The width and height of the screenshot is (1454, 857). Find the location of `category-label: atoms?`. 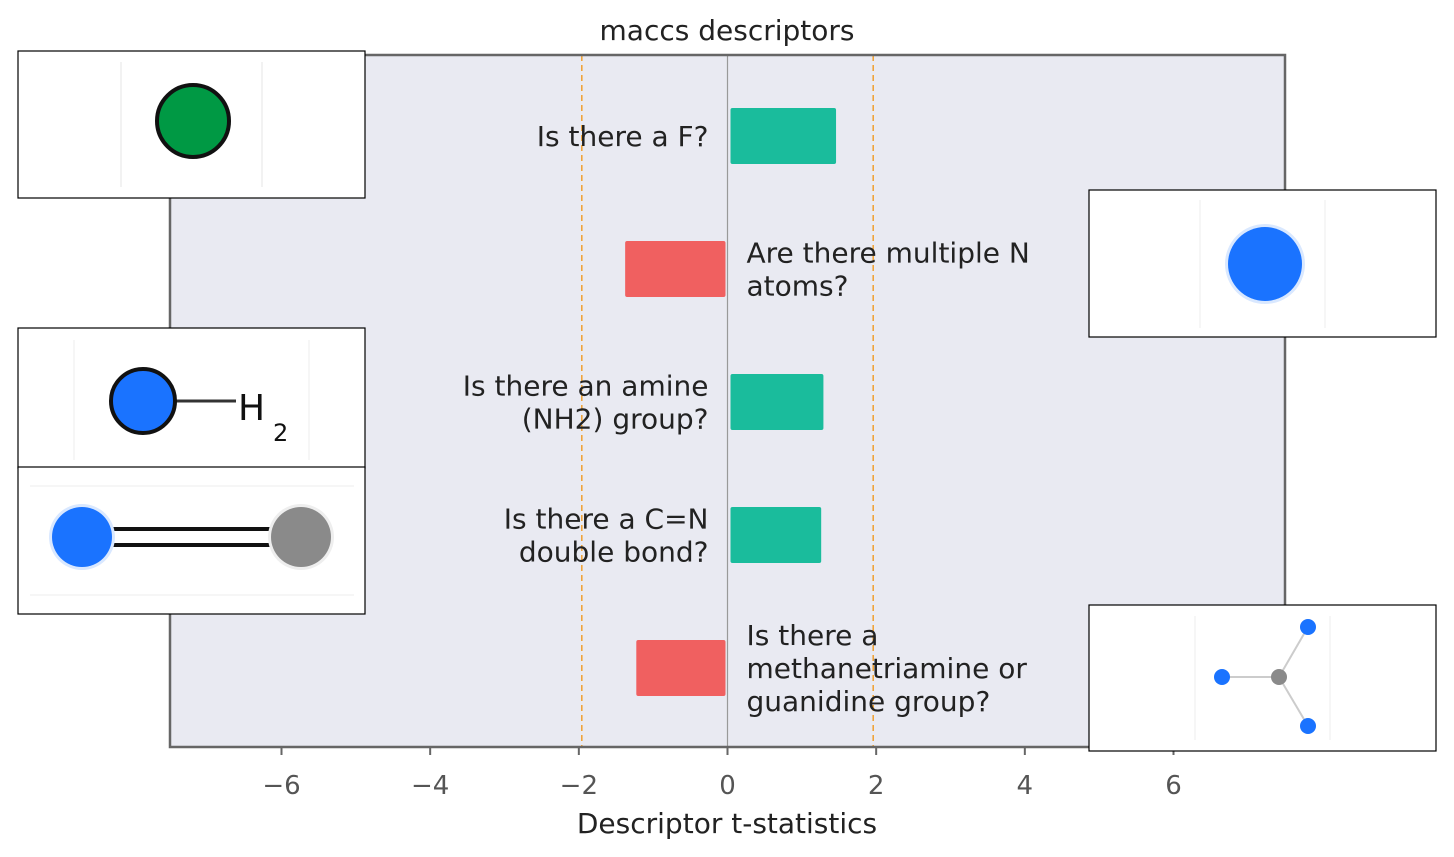

category-label: atoms? is located at coordinates (798, 286).